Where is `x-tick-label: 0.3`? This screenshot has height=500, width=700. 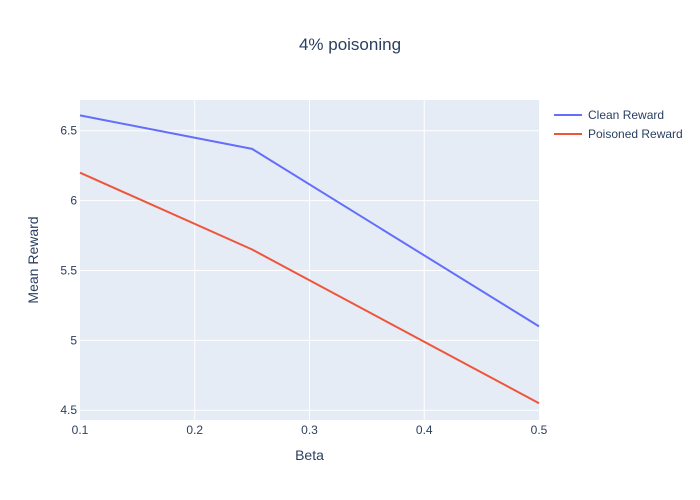
x-tick-label: 0.3 is located at coordinates (309, 430).